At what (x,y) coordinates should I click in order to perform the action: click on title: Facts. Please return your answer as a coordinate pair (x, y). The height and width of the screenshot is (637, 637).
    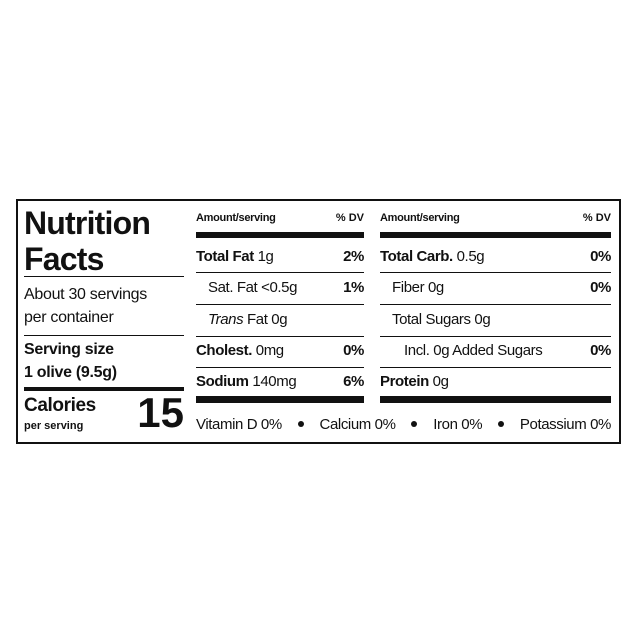
    Looking at the image, I should click on (64, 259).